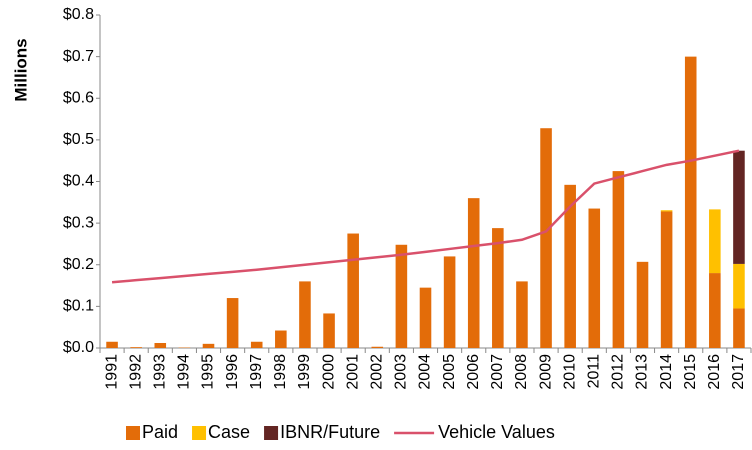 Image resolution: width=752 pixels, height=450 pixels. What do you see at coordinates (521, 372) in the screenshot?
I see `x-tick-label: 2008` at bounding box center [521, 372].